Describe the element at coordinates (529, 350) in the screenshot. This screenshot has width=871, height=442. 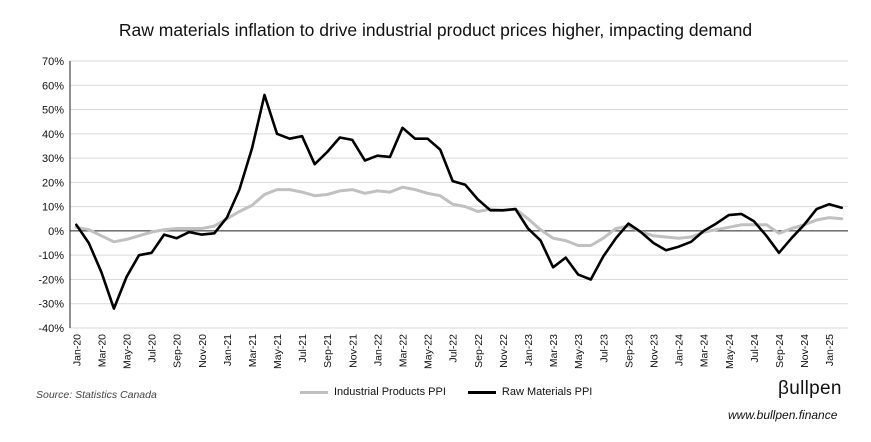
I see `x-tick-label: Jan-23` at that location.